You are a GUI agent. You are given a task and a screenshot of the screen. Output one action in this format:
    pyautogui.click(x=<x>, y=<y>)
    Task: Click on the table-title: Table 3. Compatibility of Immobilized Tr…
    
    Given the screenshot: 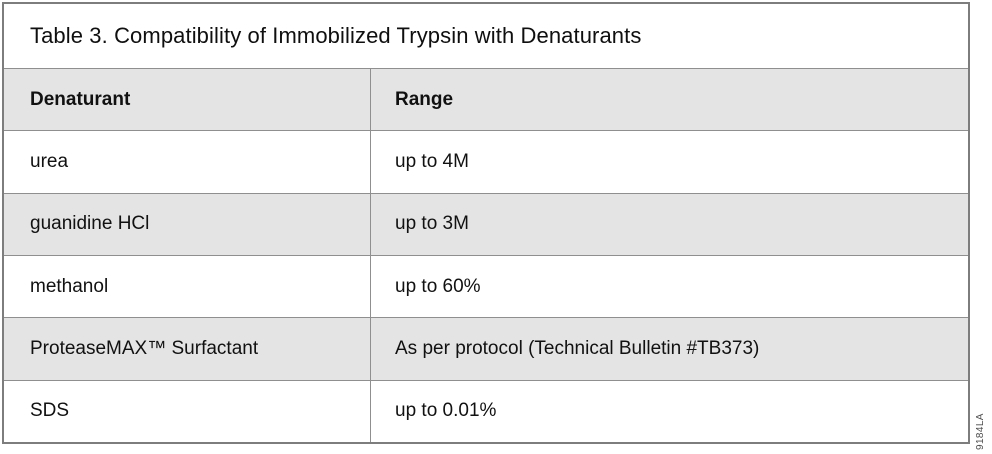 What is the action you would take?
    pyautogui.click(x=336, y=35)
    